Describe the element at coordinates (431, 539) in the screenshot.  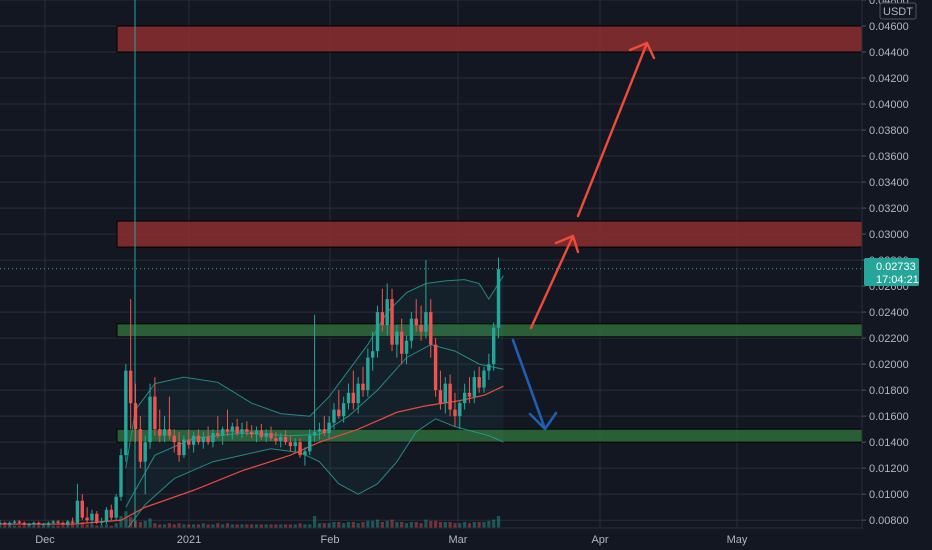
I see `time-axis-background` at that location.